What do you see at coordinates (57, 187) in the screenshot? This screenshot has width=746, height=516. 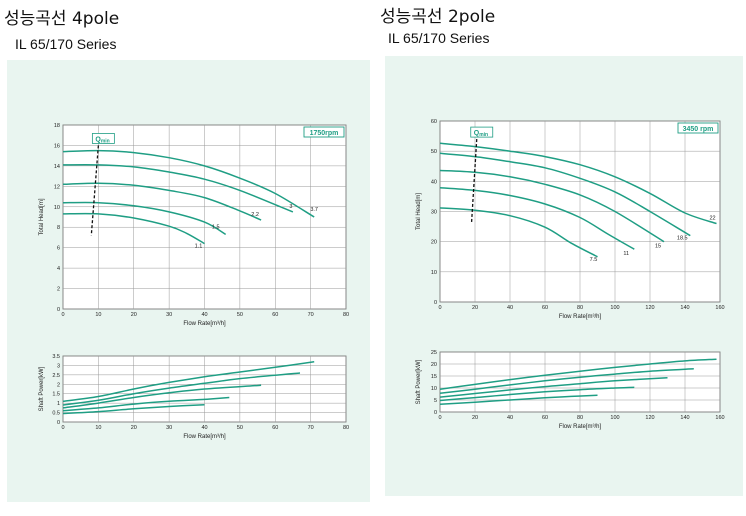 I see `y-tick-label: 12` at bounding box center [57, 187].